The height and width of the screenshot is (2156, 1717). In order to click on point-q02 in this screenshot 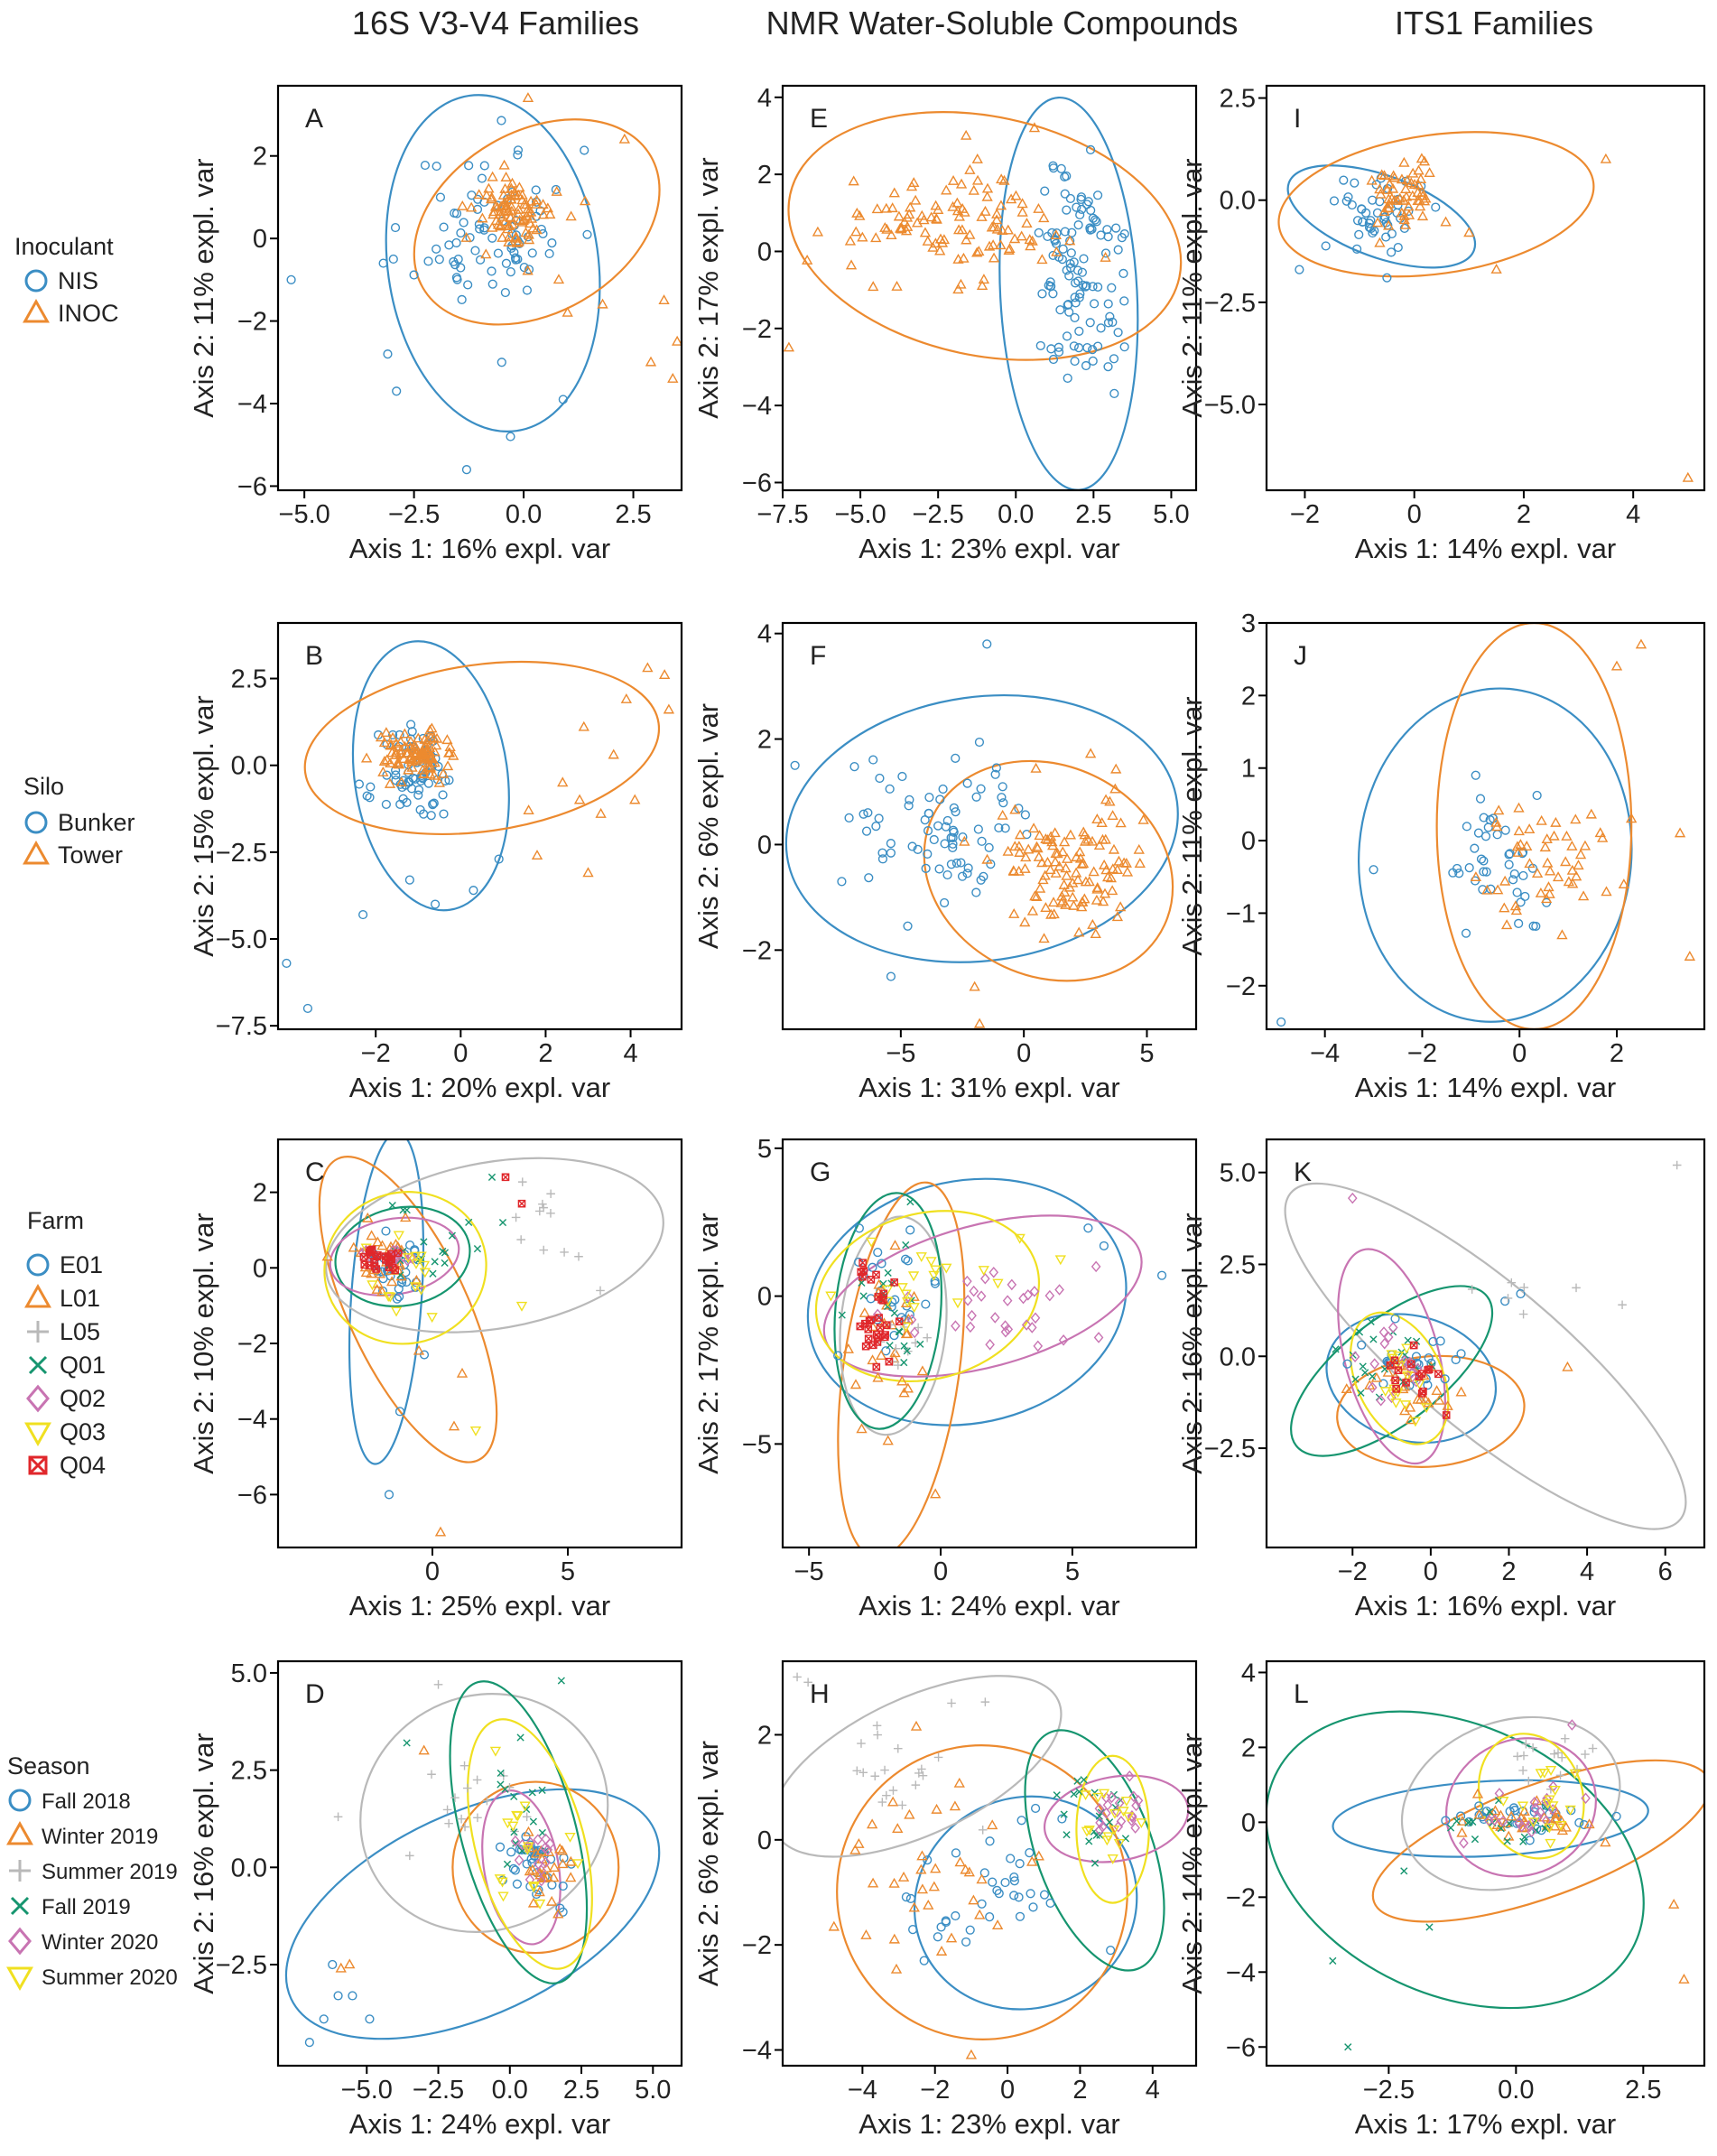, I will do `click(1063, 1340)`.